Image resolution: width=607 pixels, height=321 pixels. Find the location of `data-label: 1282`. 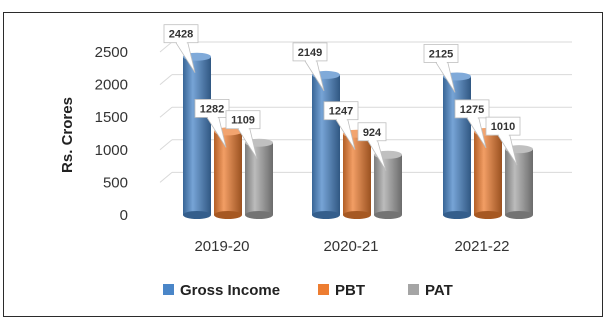

data-label: 1282 is located at coordinates (212, 109).